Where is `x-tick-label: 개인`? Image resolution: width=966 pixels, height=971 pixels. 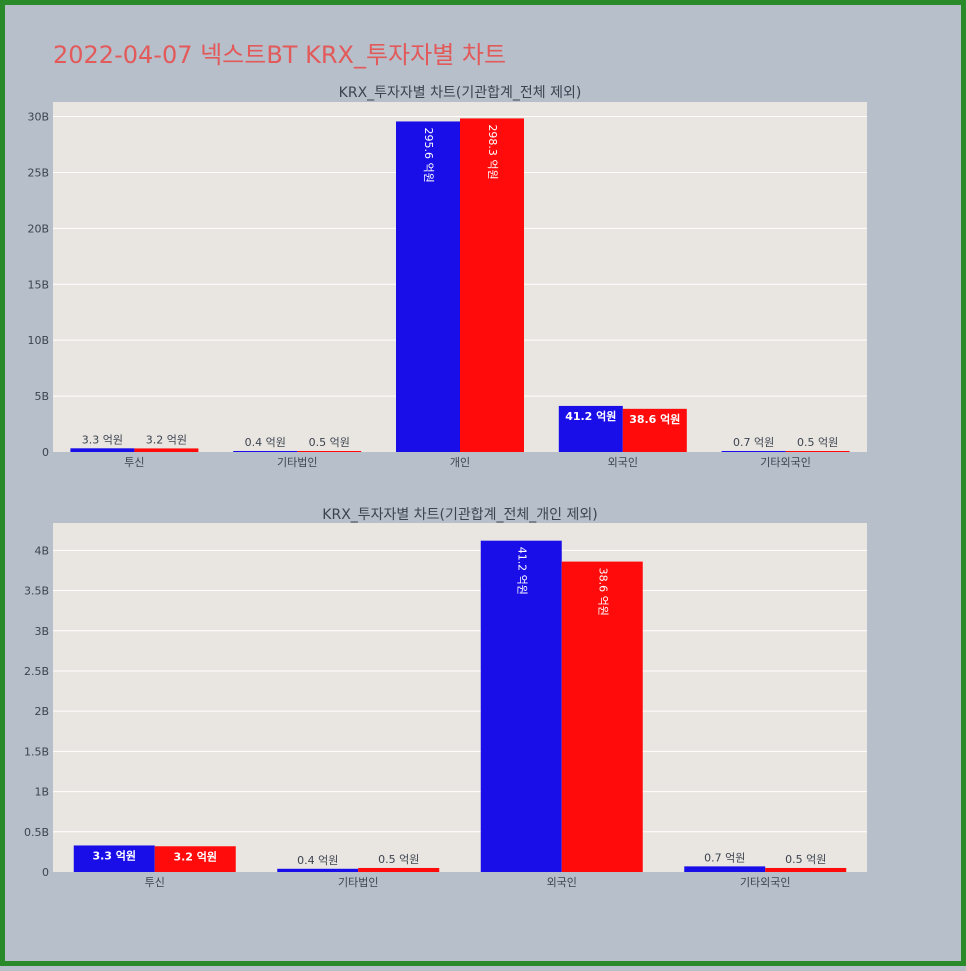
x-tick-label: 개인 is located at coordinates (460, 462).